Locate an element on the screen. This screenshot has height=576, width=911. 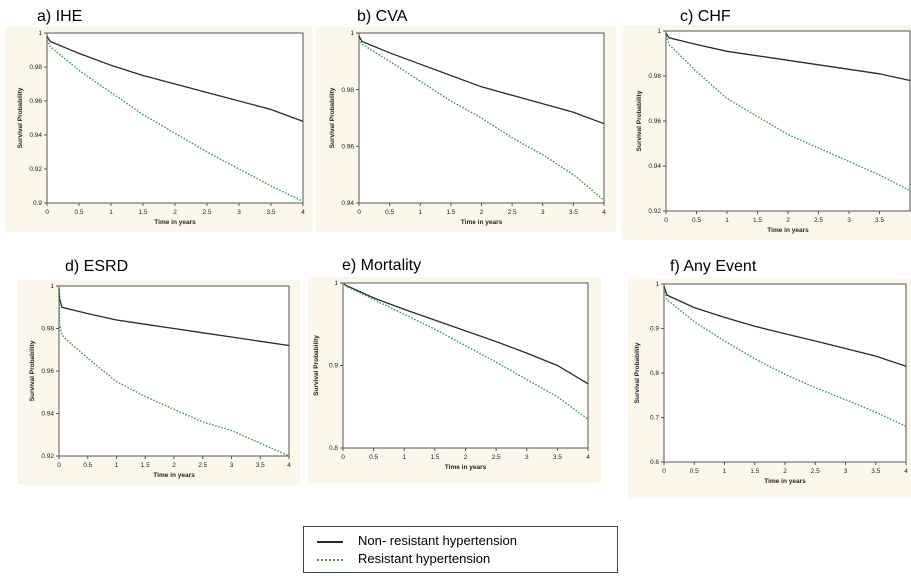
chart-title: a) IHE is located at coordinates (60, 16).